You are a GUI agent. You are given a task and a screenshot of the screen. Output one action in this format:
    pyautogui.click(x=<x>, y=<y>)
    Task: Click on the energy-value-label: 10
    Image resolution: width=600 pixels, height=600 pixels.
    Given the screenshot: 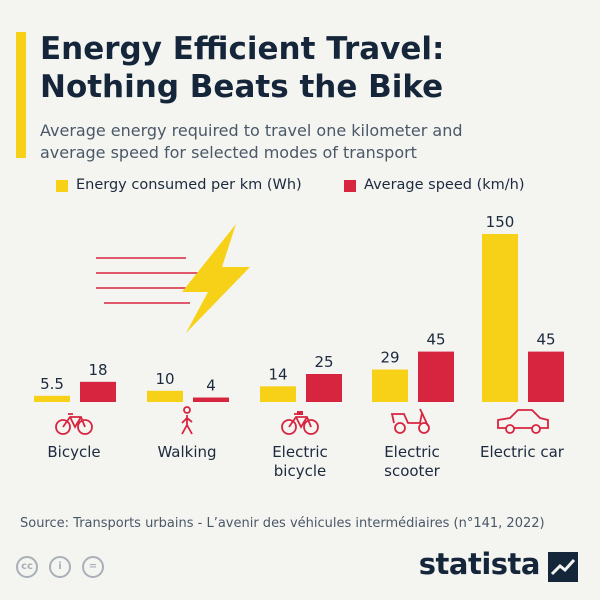 What is the action you would take?
    pyautogui.click(x=164, y=379)
    